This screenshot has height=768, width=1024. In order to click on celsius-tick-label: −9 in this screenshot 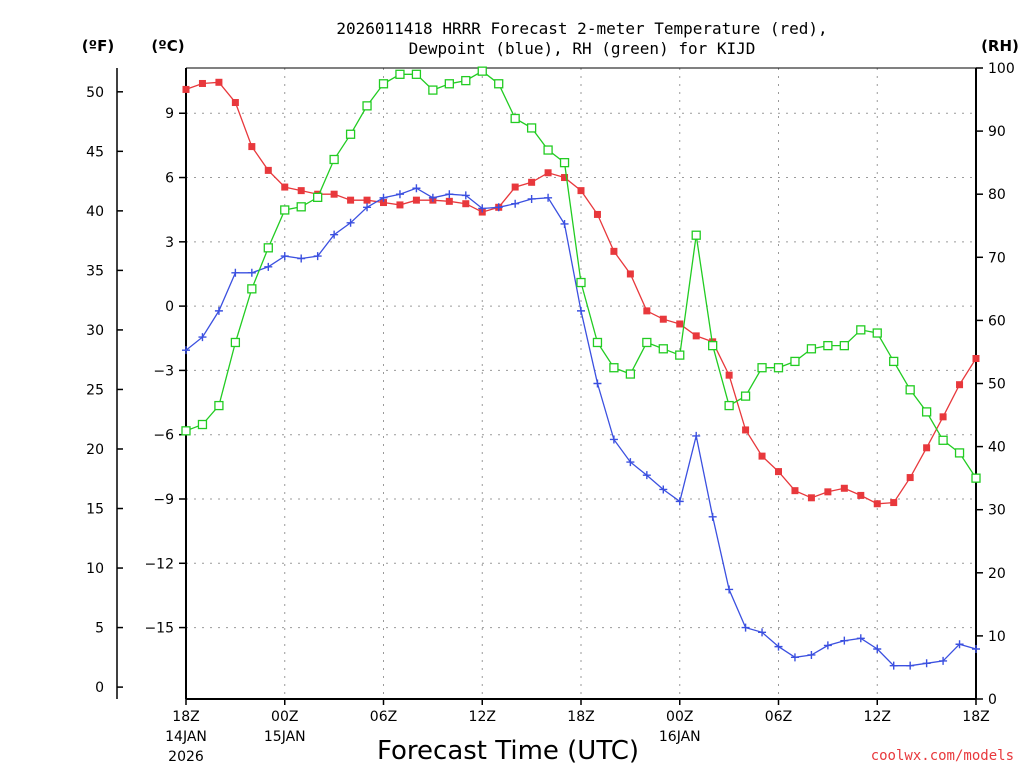, I will do `click(163, 500)`.